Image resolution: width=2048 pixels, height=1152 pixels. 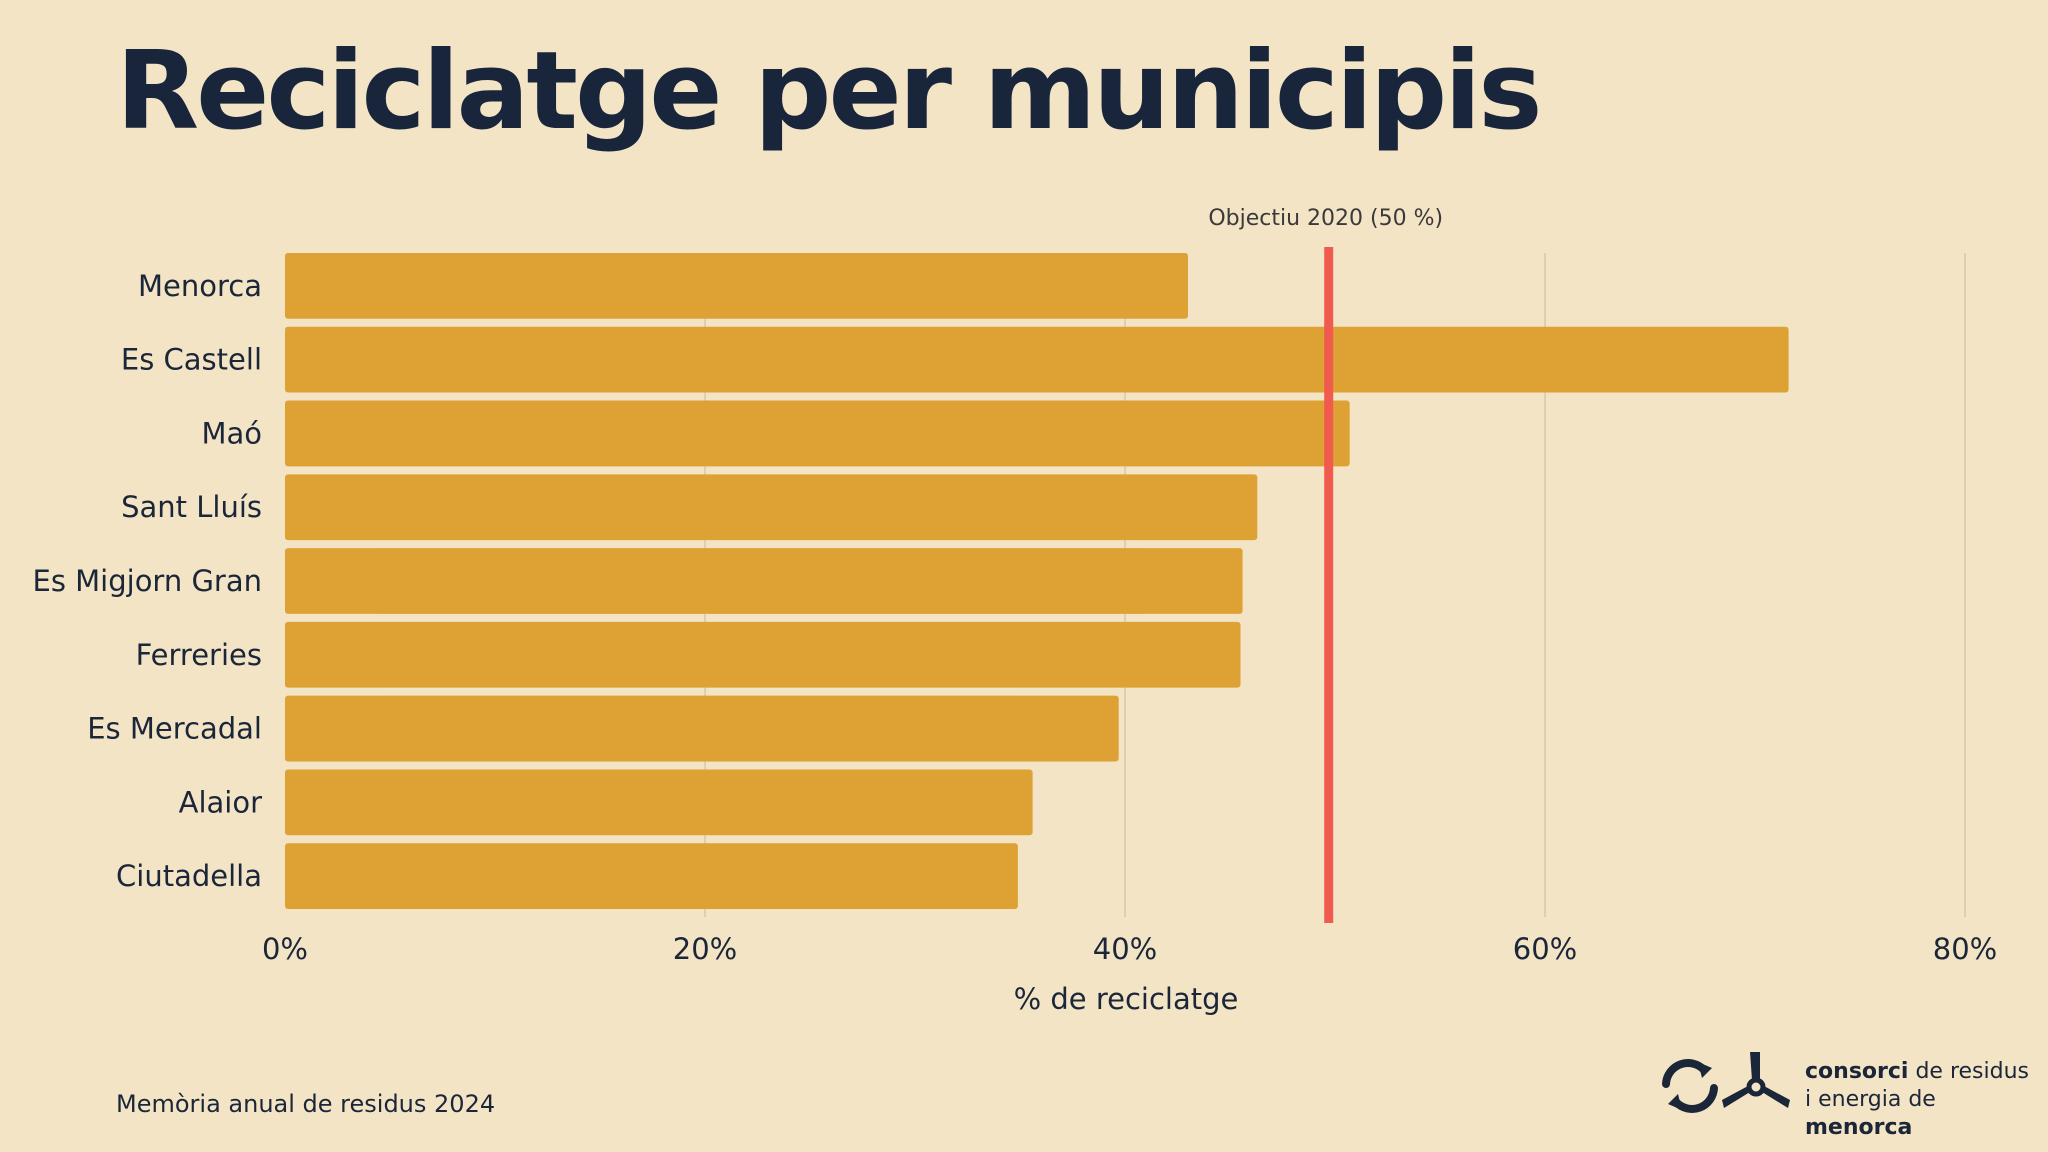 What do you see at coordinates (231, 433) in the screenshot?
I see `category-label: Maó` at bounding box center [231, 433].